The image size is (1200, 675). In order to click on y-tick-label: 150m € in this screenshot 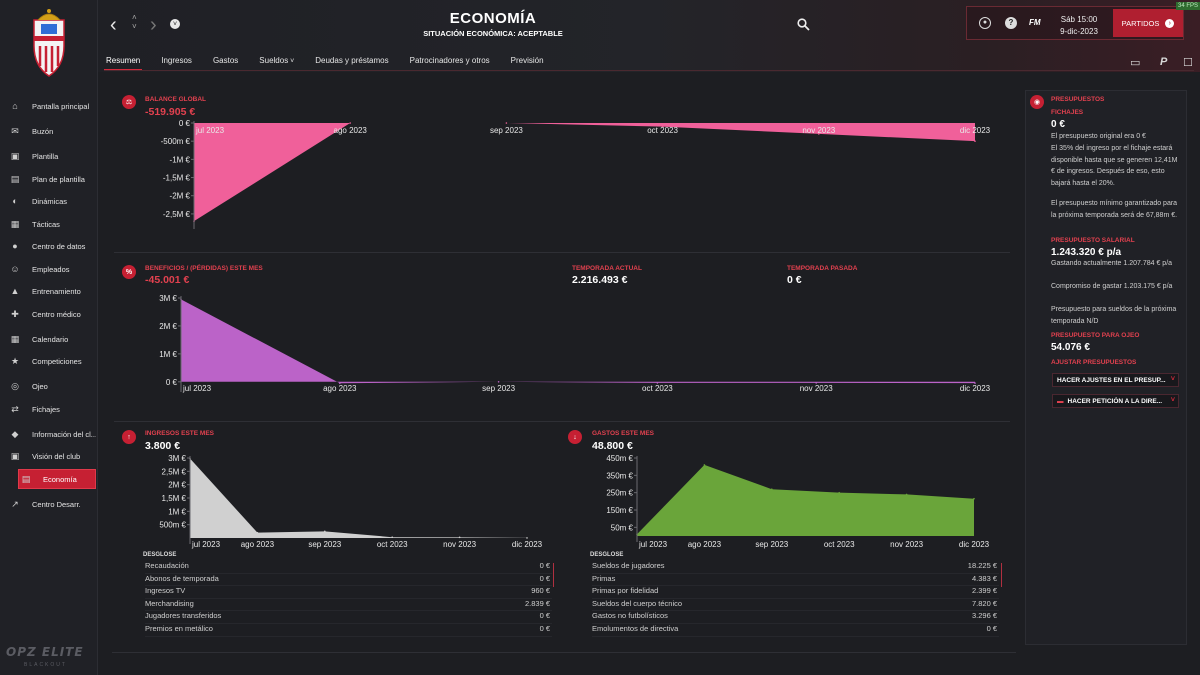, I will do `click(619, 510)`.